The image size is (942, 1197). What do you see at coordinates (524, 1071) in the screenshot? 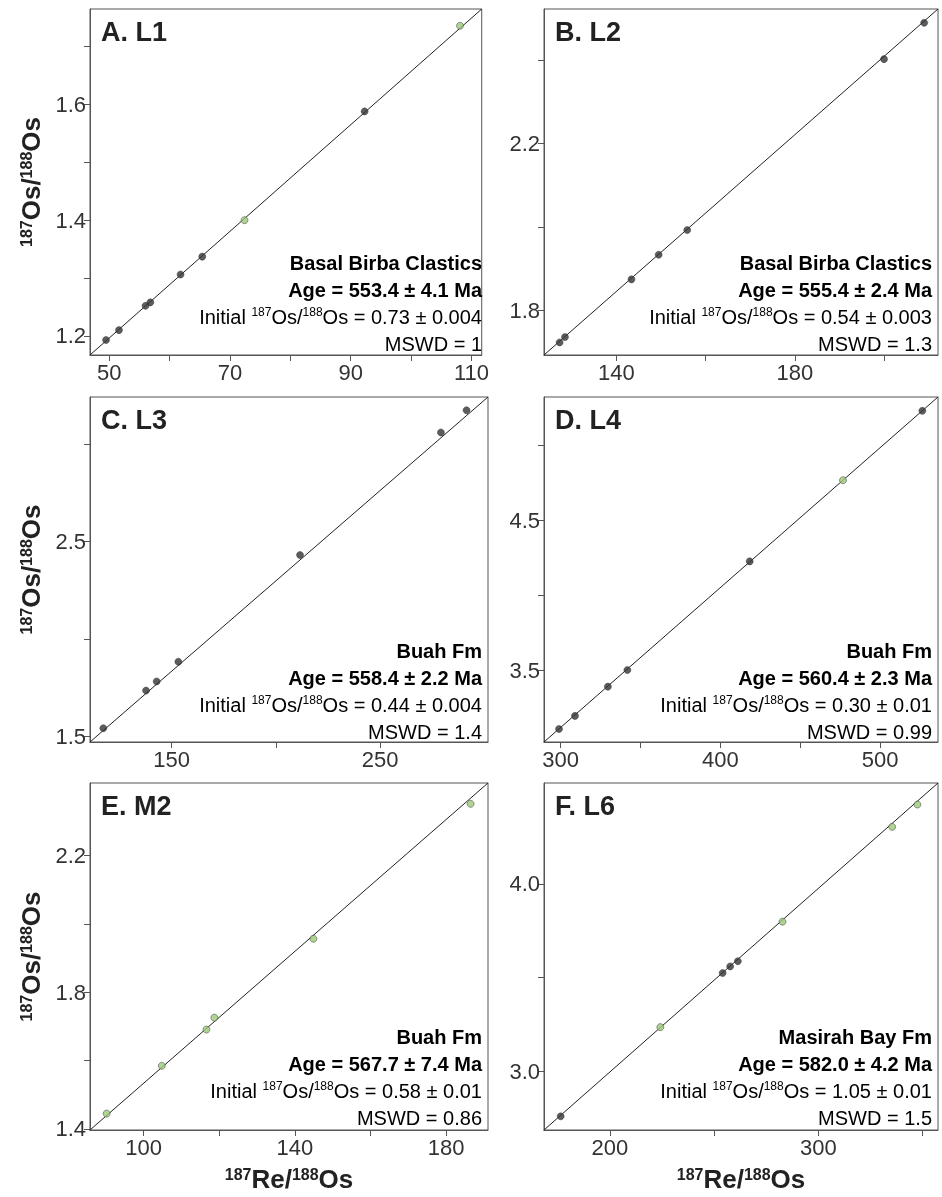
I see `y-tick-label: 3.0` at bounding box center [524, 1071].